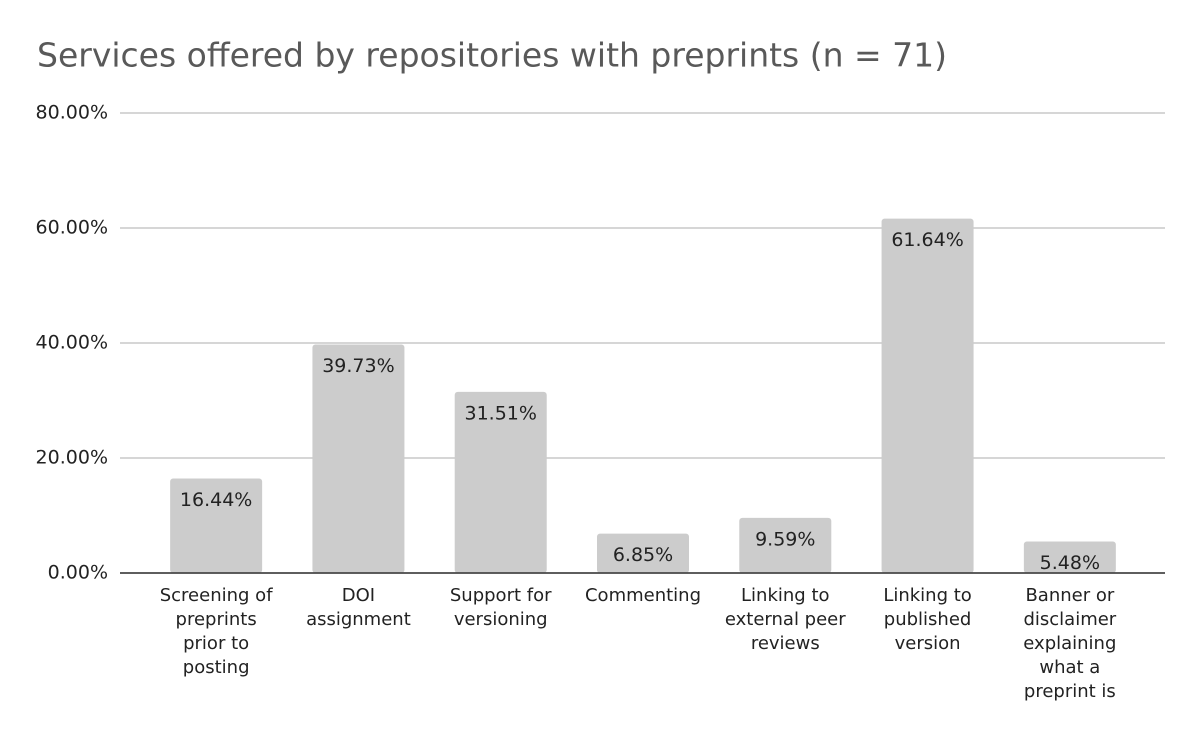  What do you see at coordinates (358, 366) in the screenshot?
I see `value-label: 39.73%` at bounding box center [358, 366].